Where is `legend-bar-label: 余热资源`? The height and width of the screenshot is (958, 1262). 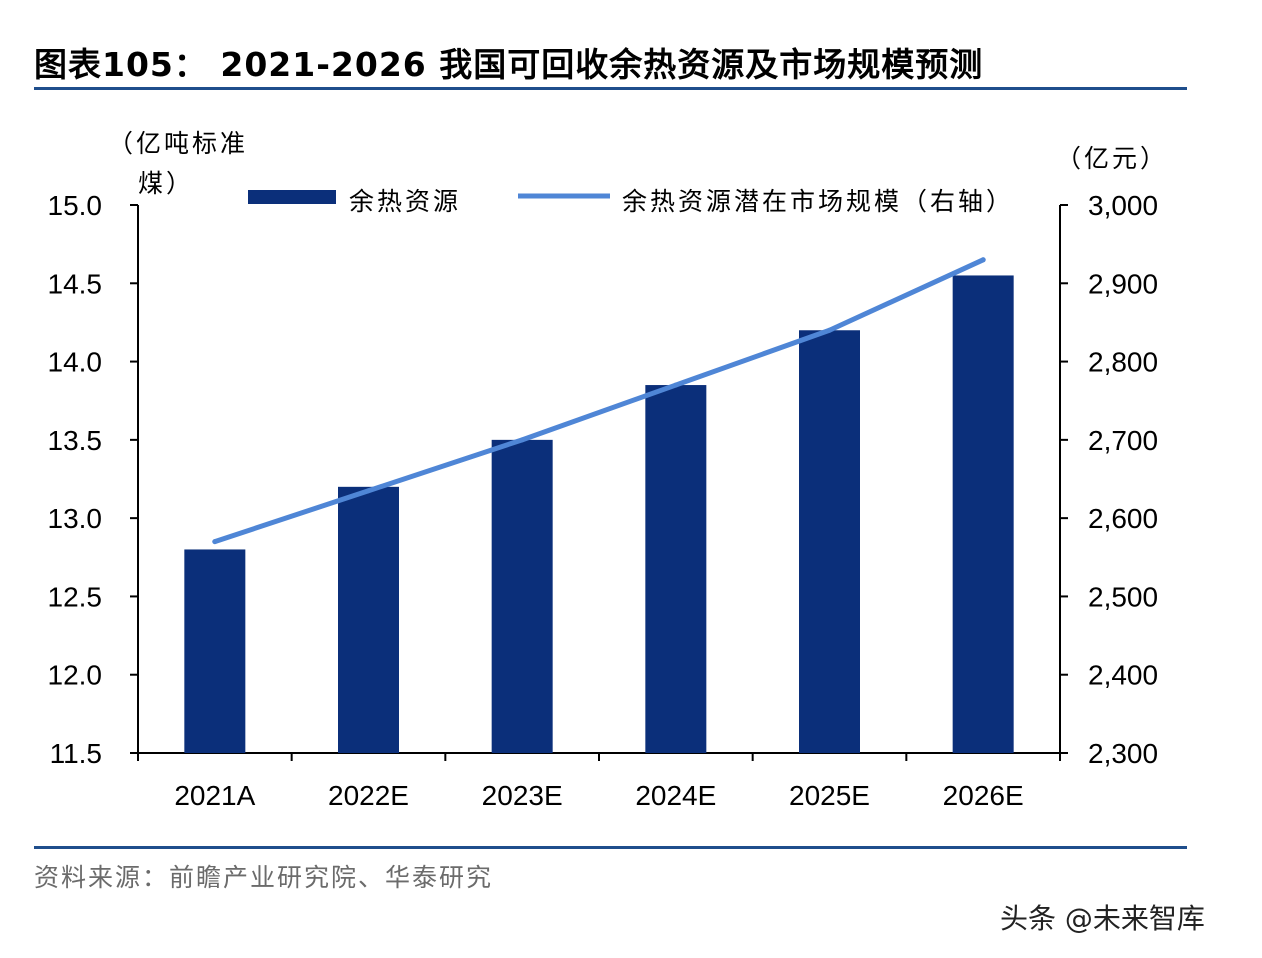
legend-bar-label: 余热资源 is located at coordinates (405, 201).